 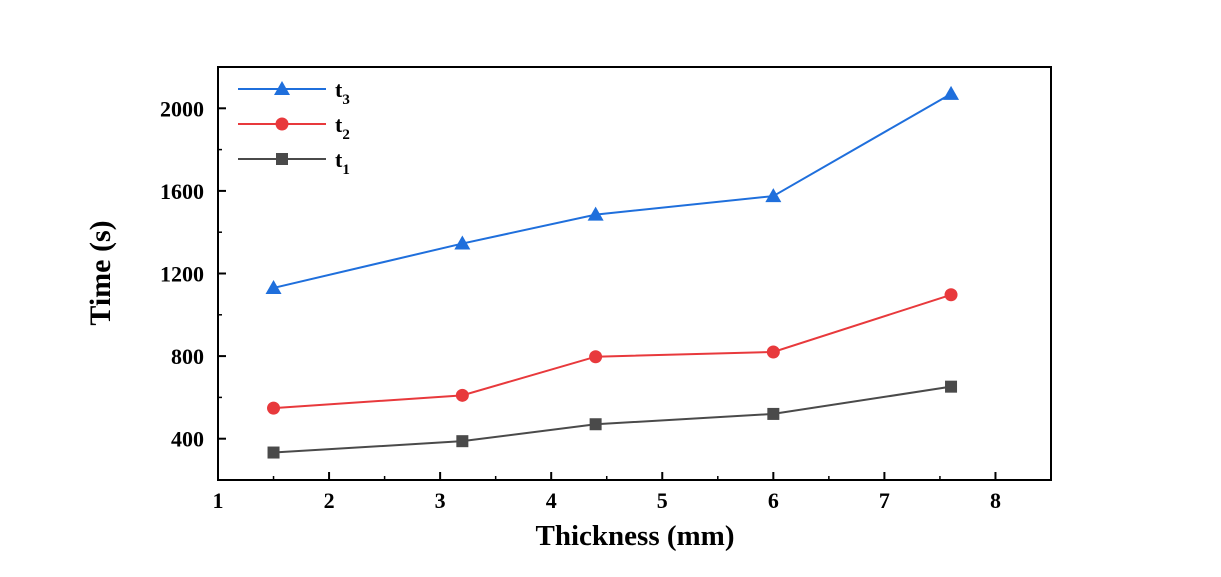 What do you see at coordinates (342, 127) in the screenshot?
I see `legend-label: t2` at bounding box center [342, 127].